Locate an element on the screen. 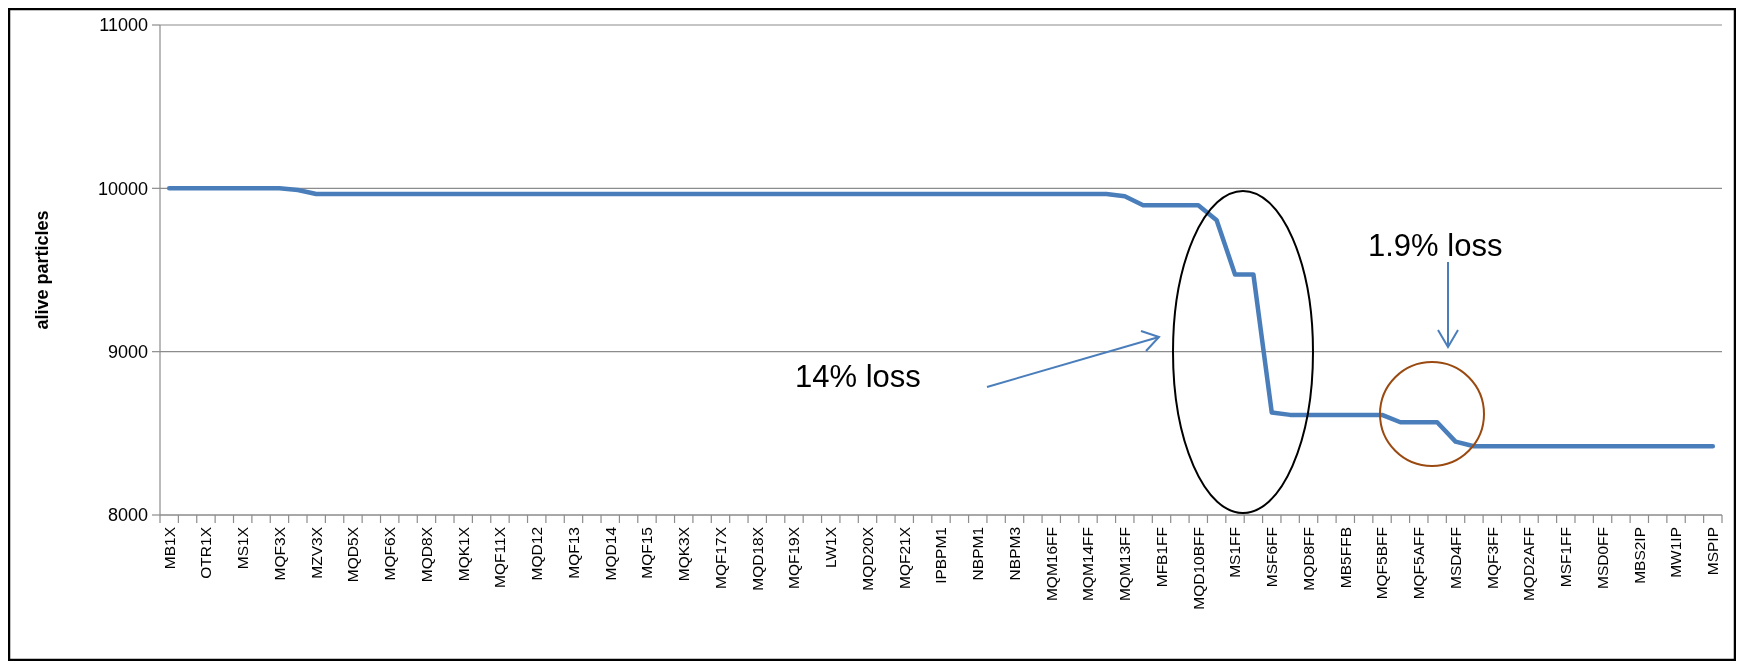  x-tick-label: MW1IP is located at coordinates (1676, 552).